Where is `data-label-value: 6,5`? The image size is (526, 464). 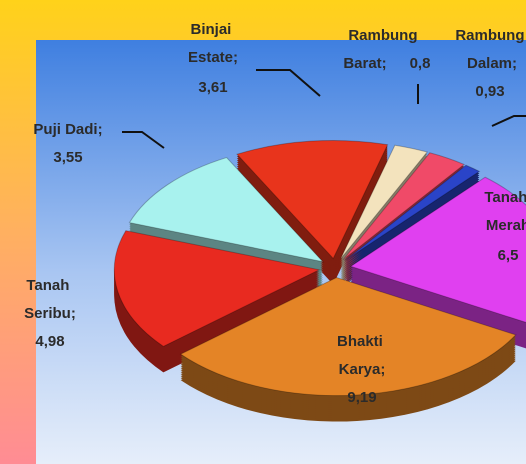
data-label-value: 6,5 is located at coordinates (508, 255).